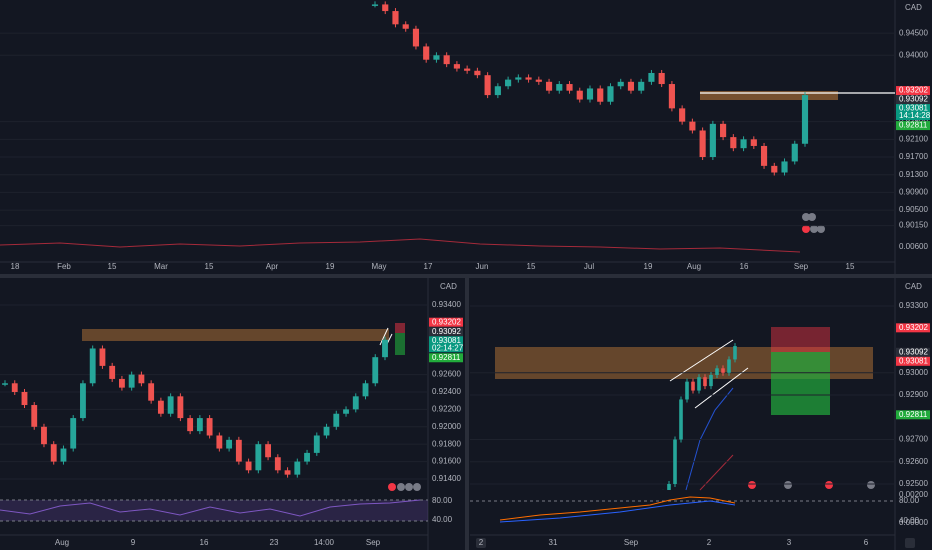 Image resolution: width=932 pixels, height=550 pixels. I want to click on x-tick-label: 2, so click(481, 542).